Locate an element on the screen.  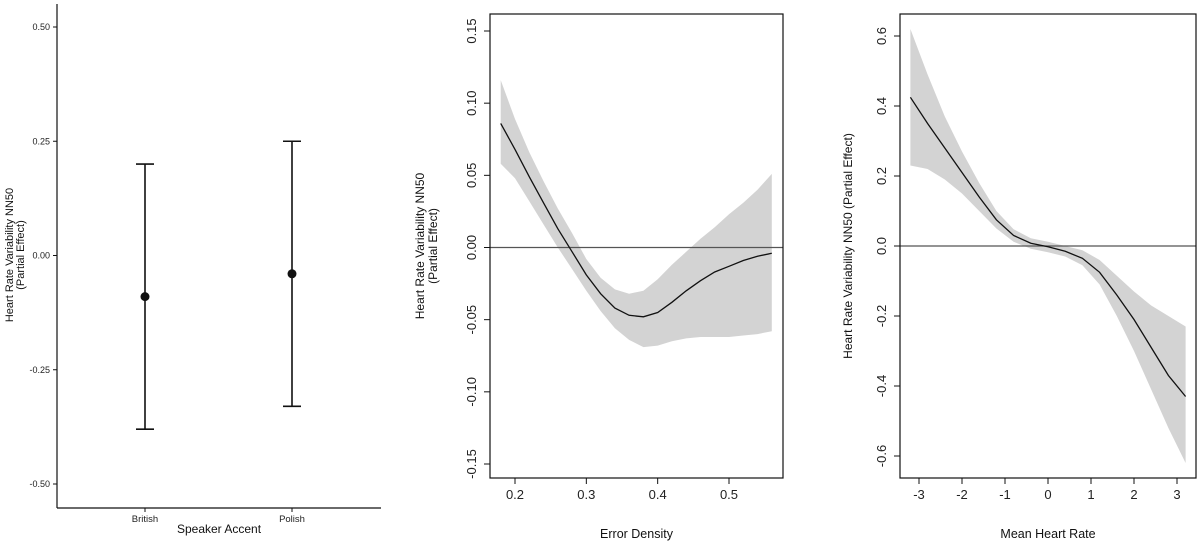
x-tick-label: -2 is located at coordinates (962, 494).